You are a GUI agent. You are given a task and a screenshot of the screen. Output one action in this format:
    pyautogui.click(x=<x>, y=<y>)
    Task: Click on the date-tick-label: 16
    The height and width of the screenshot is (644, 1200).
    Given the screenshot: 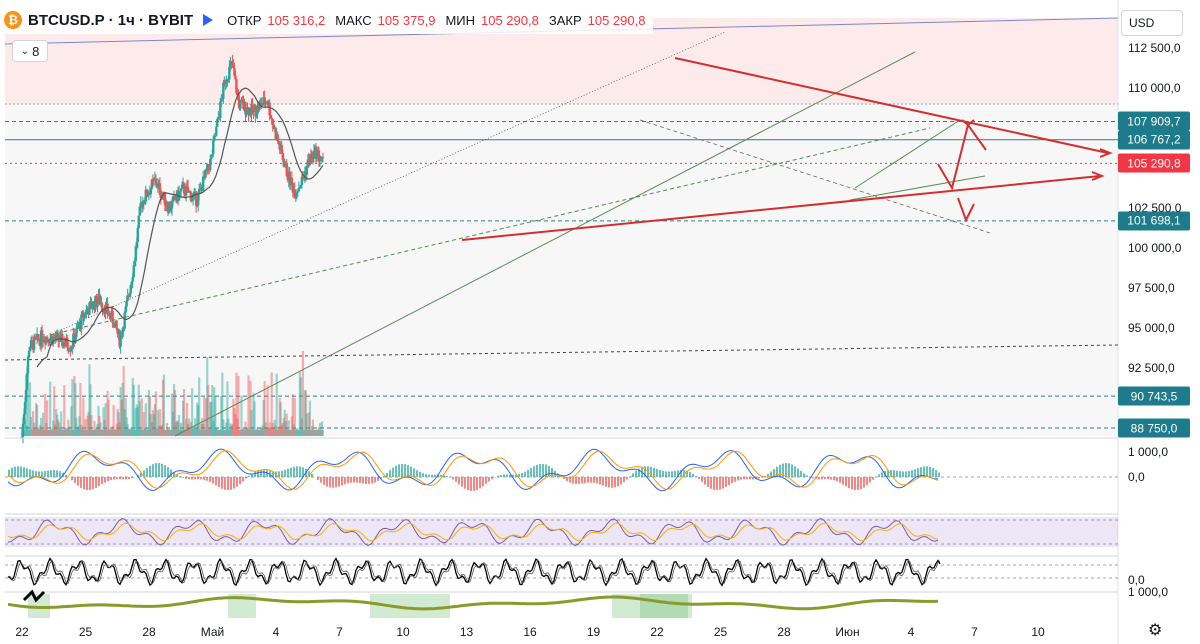 What is the action you would take?
    pyautogui.click(x=530, y=632)
    